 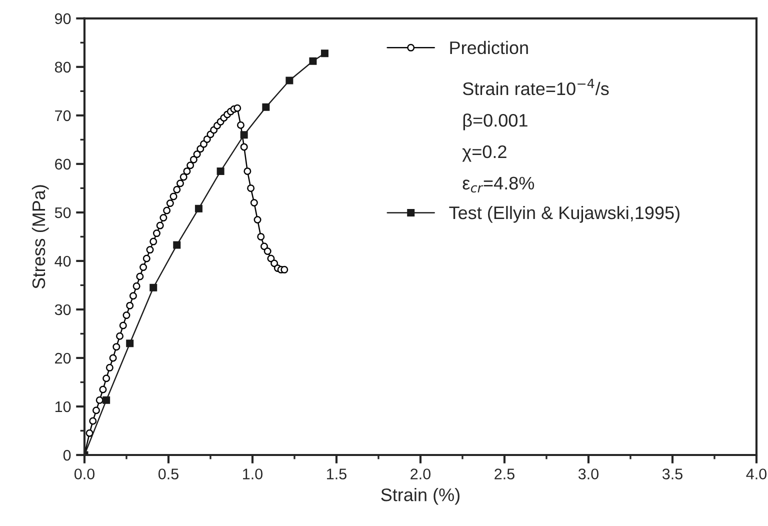 I want to click on x-tick-label: 1.5, so click(x=336, y=474).